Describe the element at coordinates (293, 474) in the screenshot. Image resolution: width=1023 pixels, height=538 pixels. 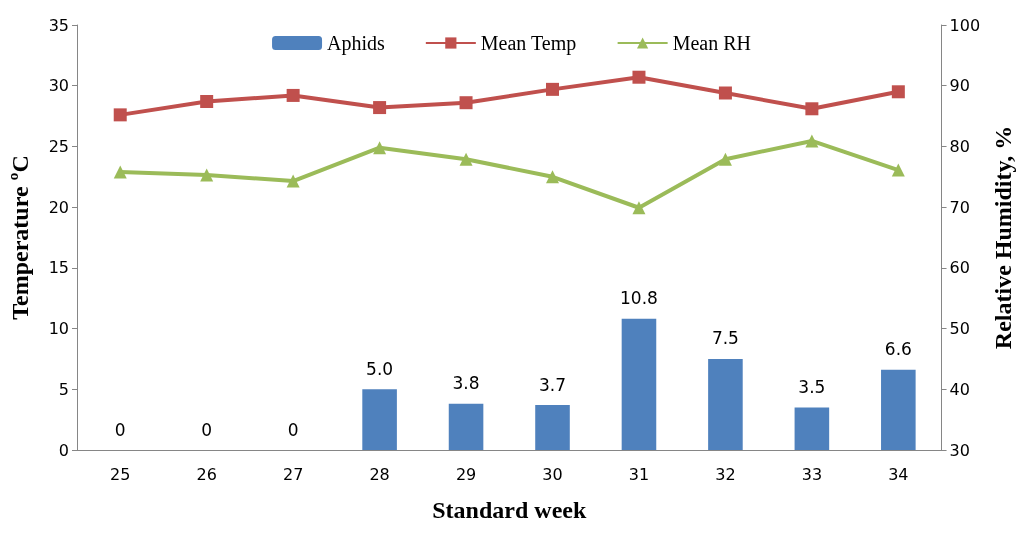
I see `x-tick-label: 27` at that location.